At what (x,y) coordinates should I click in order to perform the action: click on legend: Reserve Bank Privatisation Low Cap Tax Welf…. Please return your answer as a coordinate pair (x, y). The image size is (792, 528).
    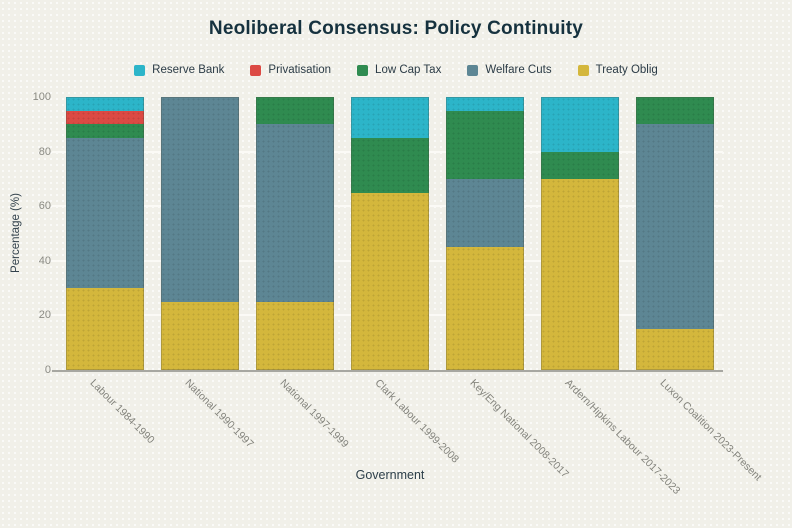
    Looking at the image, I should click on (396, 70).